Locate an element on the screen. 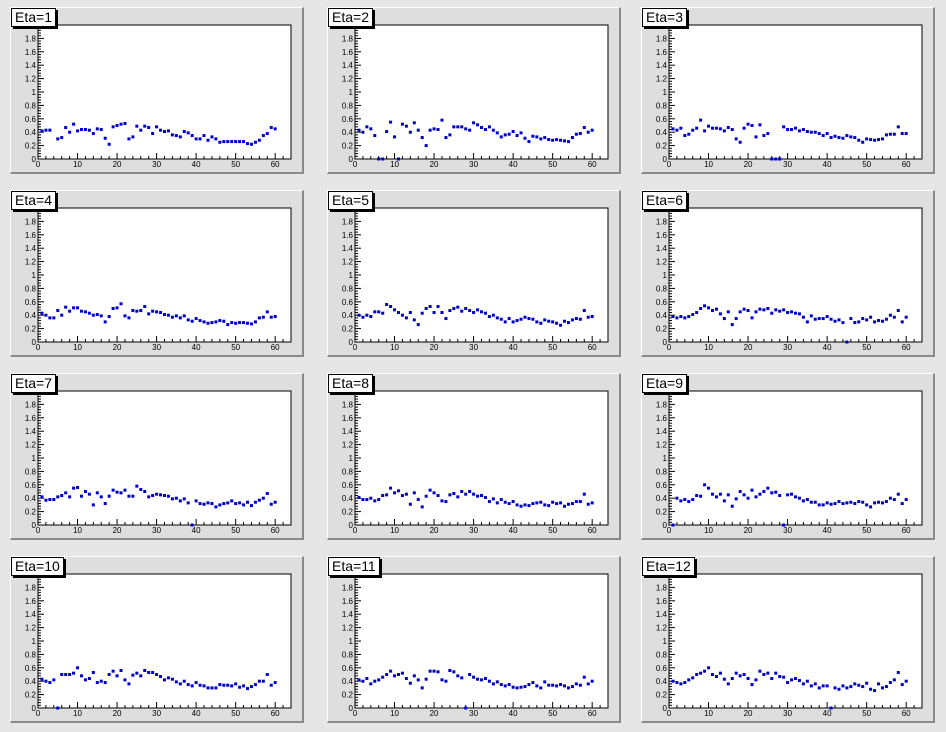 This screenshot has width=946, height=732. chart-title: Eta=6 is located at coordinates (664, 200).